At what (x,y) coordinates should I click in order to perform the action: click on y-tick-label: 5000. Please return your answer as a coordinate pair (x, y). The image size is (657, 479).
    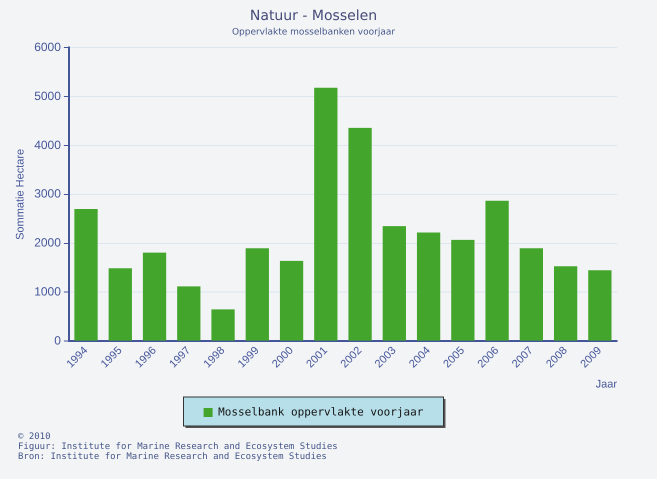
    Looking at the image, I should click on (48, 95).